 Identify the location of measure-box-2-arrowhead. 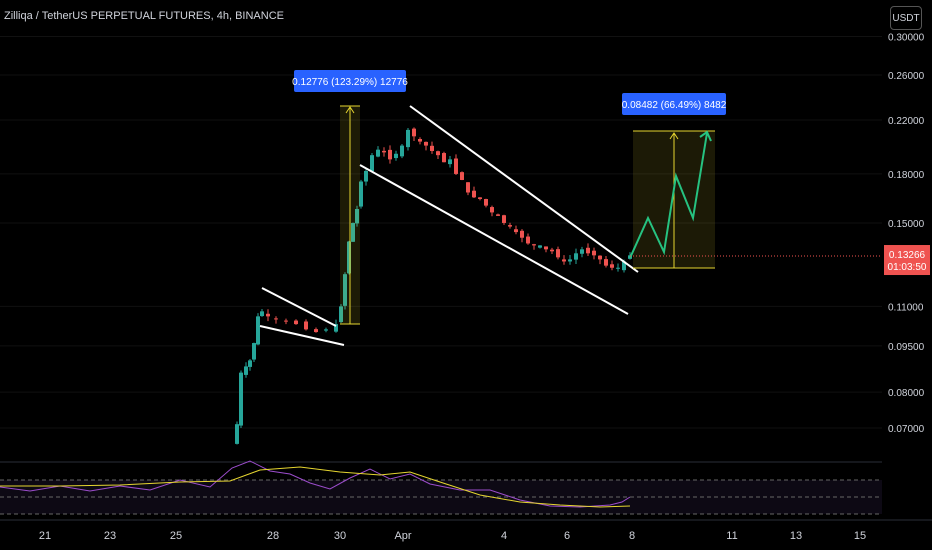
(674, 136).